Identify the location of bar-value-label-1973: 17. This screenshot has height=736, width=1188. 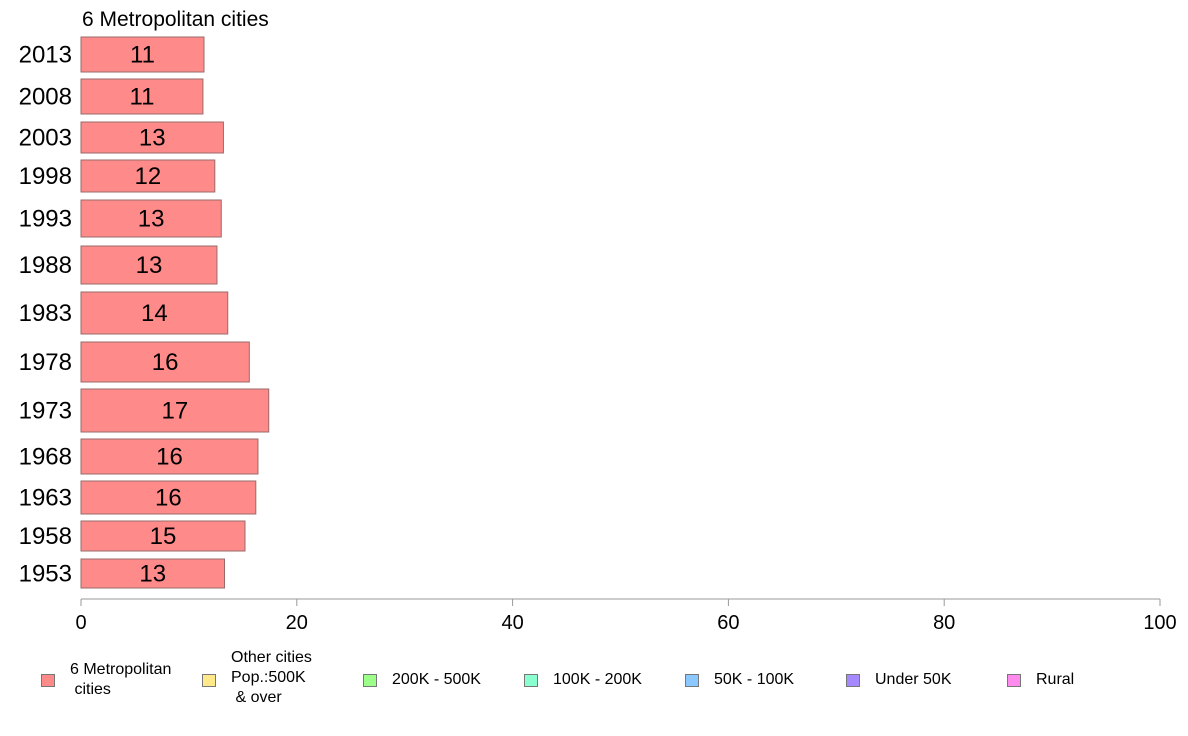
(175, 411).